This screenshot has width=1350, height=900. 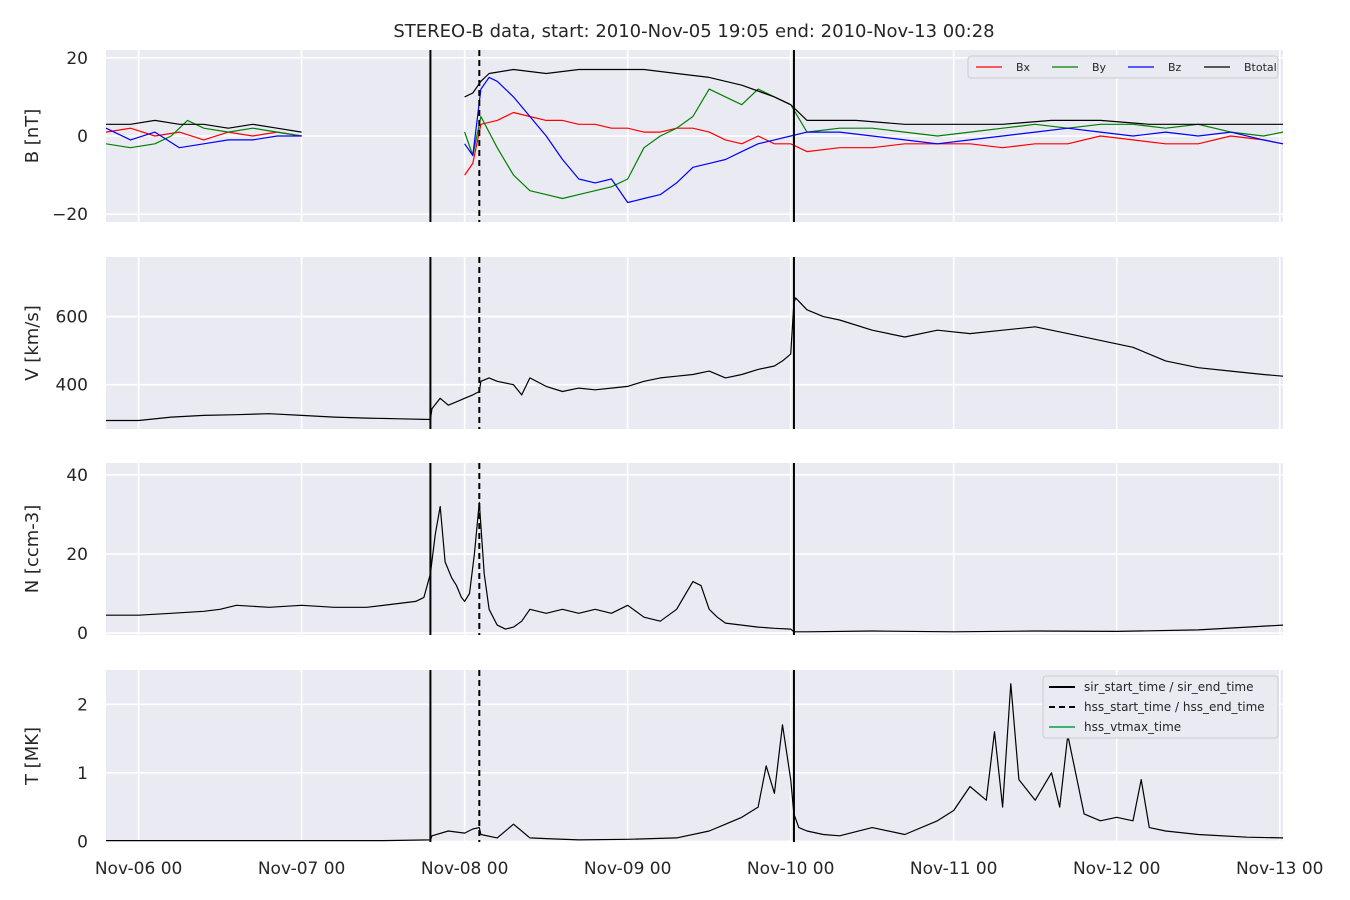 What do you see at coordinates (32, 756) in the screenshot?
I see `y-axis-label: T [MK]` at bounding box center [32, 756].